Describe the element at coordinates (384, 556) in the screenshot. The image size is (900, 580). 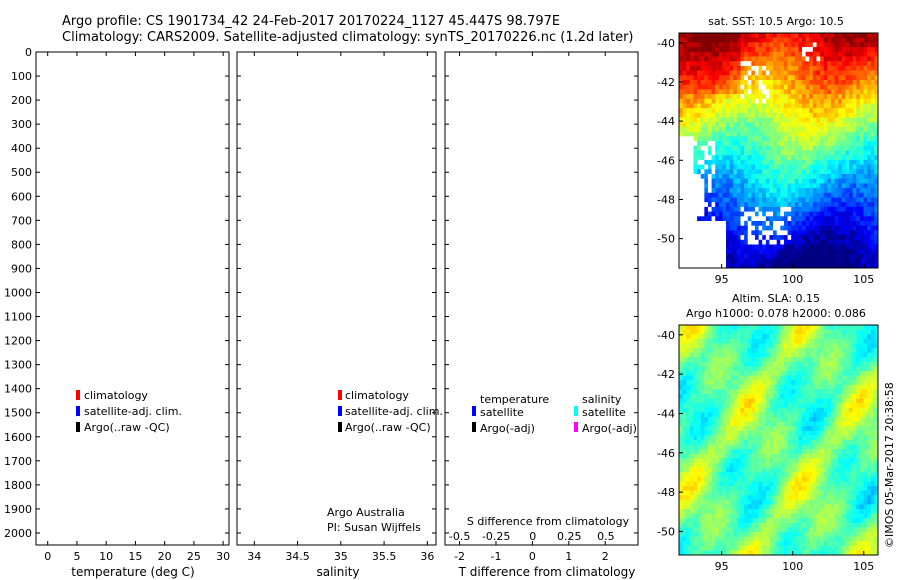
I see `x-tick-label: 35.5` at that location.